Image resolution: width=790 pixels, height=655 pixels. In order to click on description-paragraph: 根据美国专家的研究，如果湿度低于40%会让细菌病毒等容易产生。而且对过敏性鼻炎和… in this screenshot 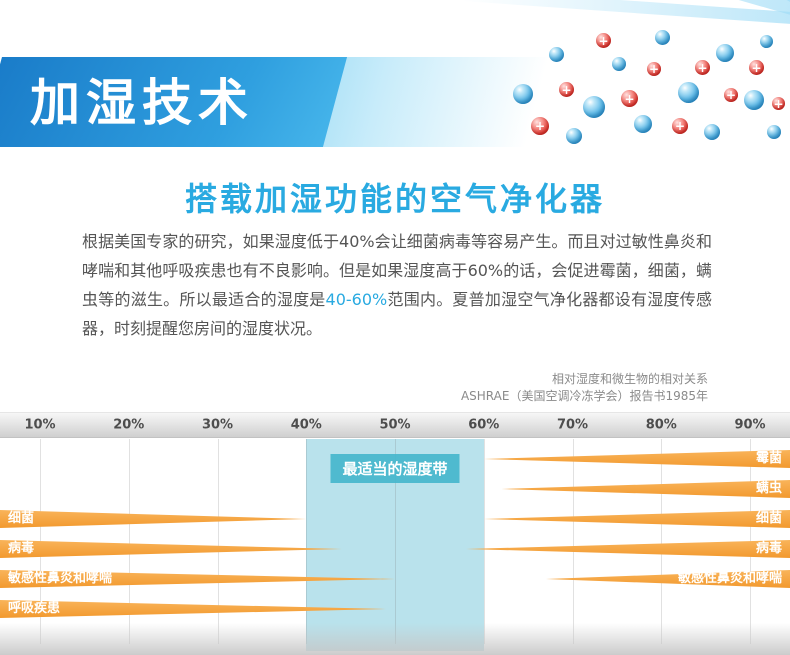, I will do `click(397, 285)`.